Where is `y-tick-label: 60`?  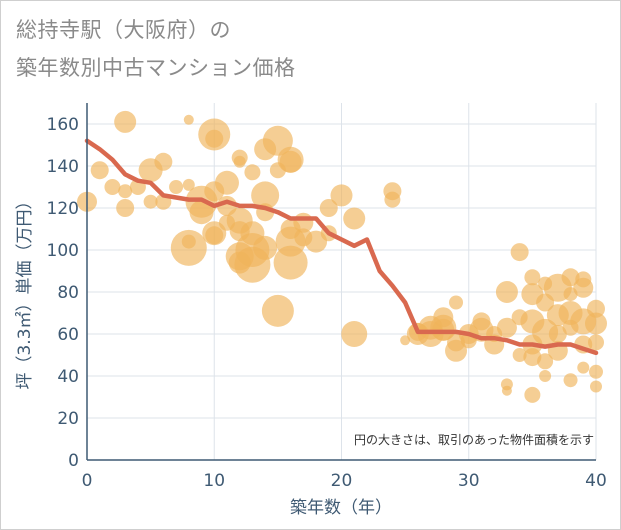 y-tick-label: 60 is located at coordinates (68, 335).